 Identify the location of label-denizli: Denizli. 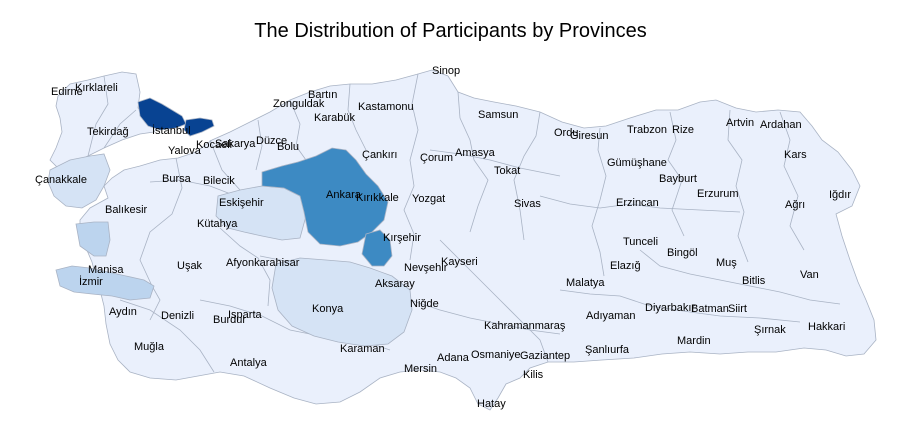
(177, 316).